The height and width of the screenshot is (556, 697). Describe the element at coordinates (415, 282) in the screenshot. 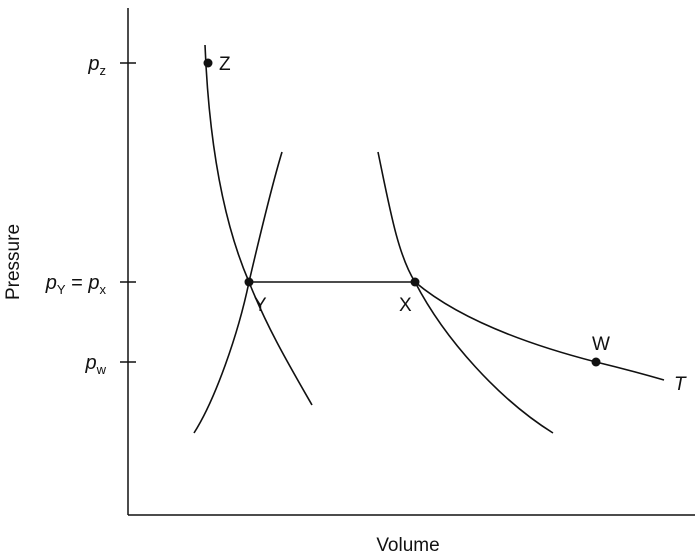

I see `point-x` at that location.